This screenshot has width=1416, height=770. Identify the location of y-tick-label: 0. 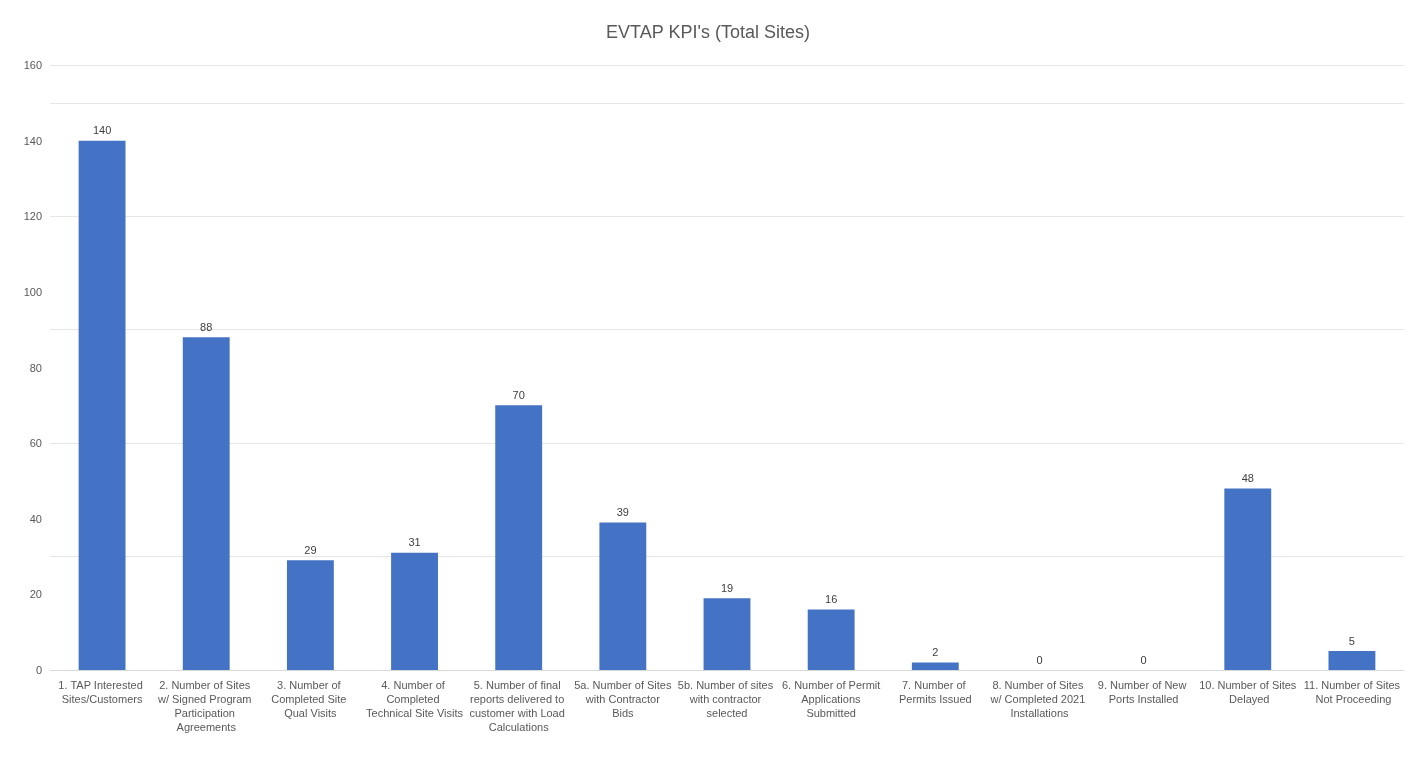
(38, 670).